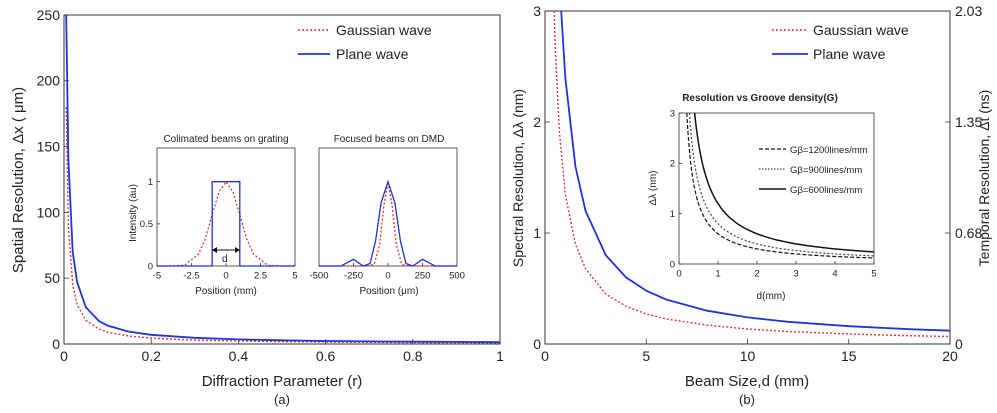 The height and width of the screenshot is (413, 997). I want to click on inset-collimated-frame, so click(226, 207).